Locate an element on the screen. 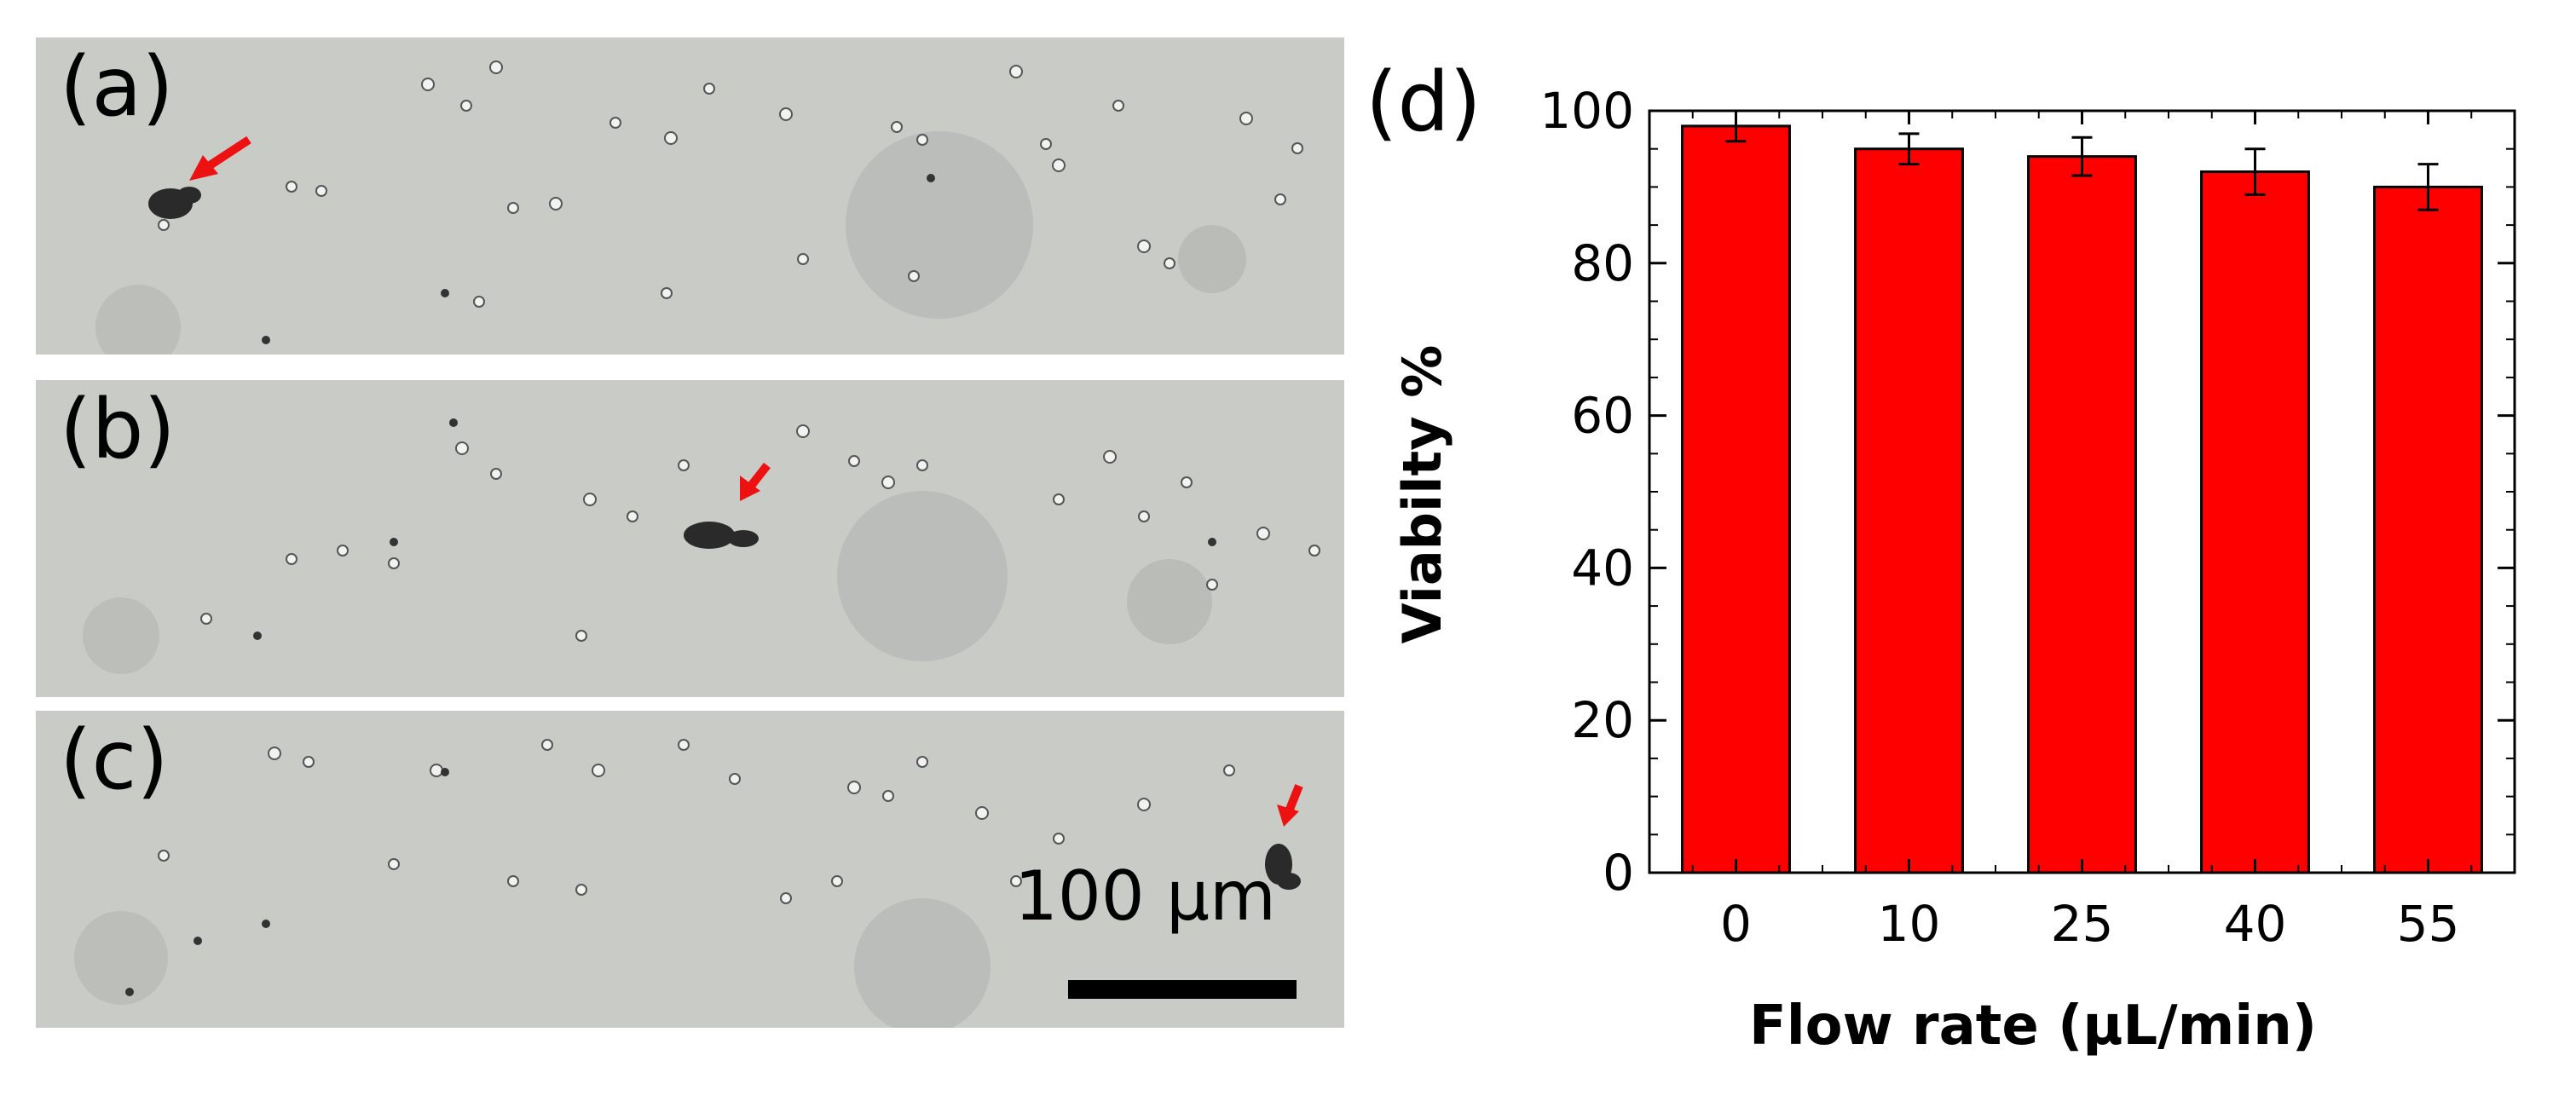 This screenshot has height=1113, width=2576. x-axis-label: Flow rate (µL/min) is located at coordinates (2033, 1026).